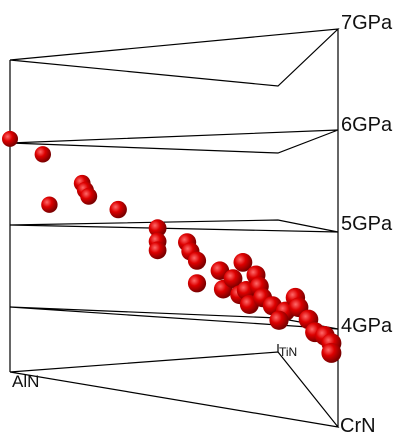 Image resolution: width=412 pixels, height=433 pixels. What do you see at coordinates (367, 224) in the screenshot?
I see `z-tick-5: 5GPa` at bounding box center [367, 224].